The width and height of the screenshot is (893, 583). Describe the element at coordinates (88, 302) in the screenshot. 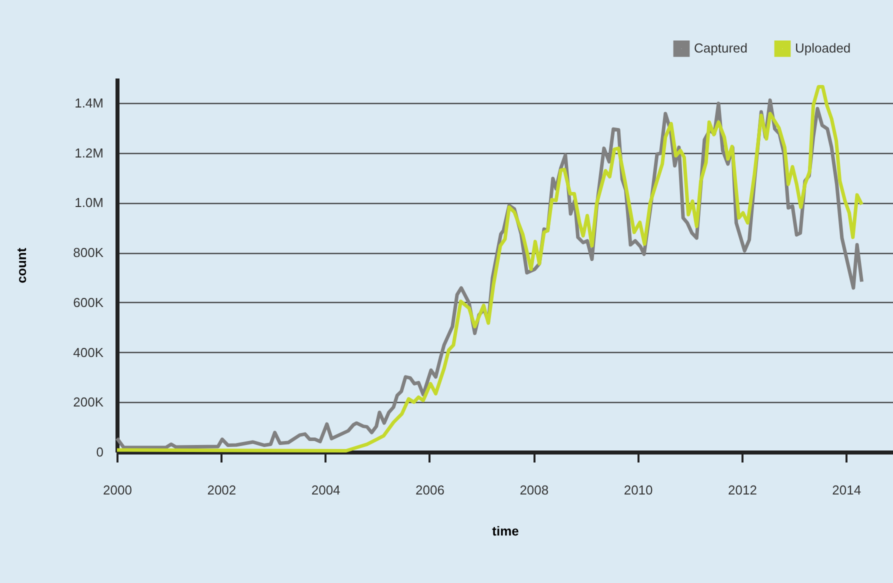

I see `y-tick-label: 600K` at that location.